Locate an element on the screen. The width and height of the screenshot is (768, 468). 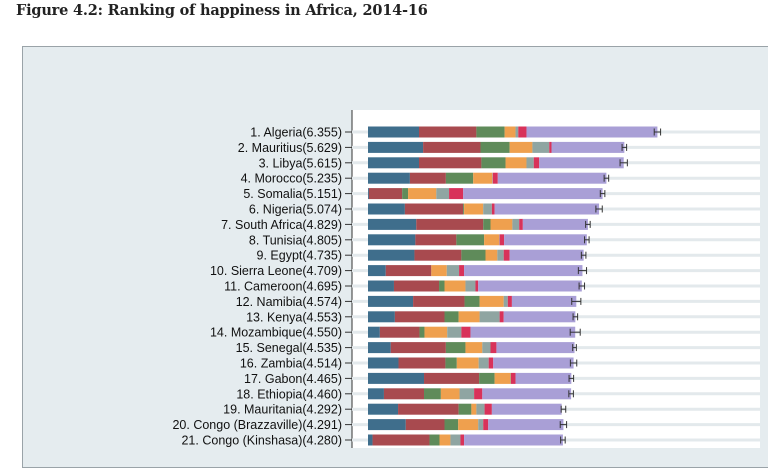
country-label: 17. Gabon(4.465) is located at coordinates (293, 379).